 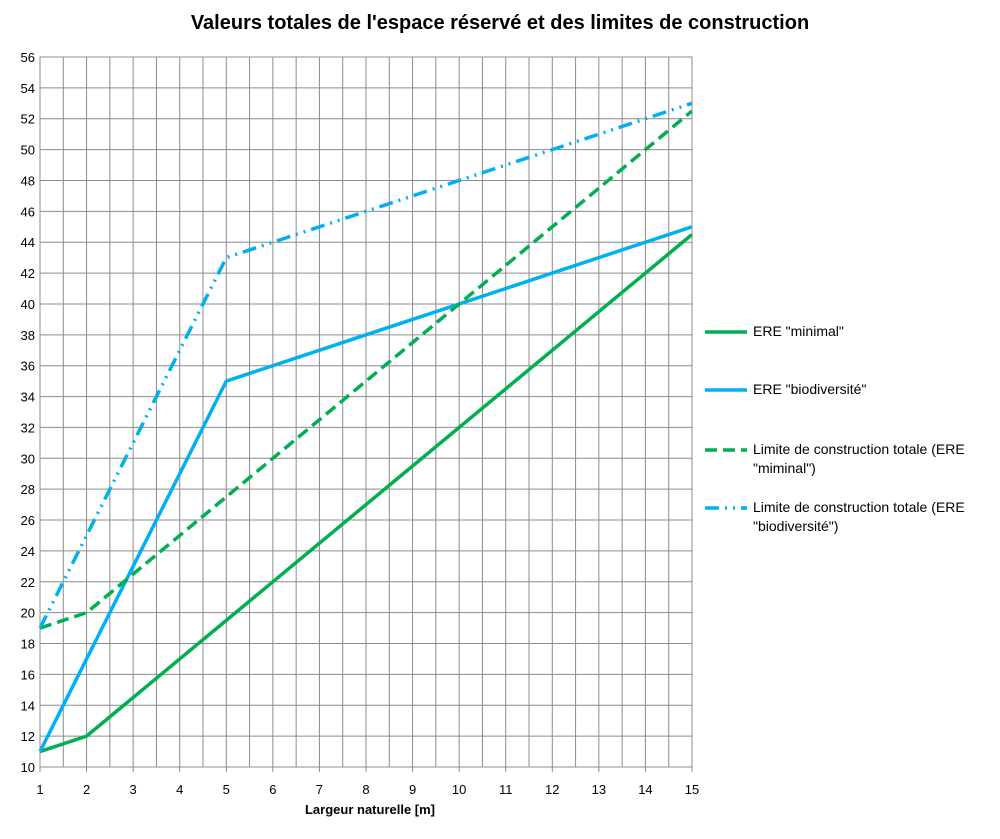 What do you see at coordinates (39, 789) in the screenshot?
I see `x-tick-label: 1` at bounding box center [39, 789].